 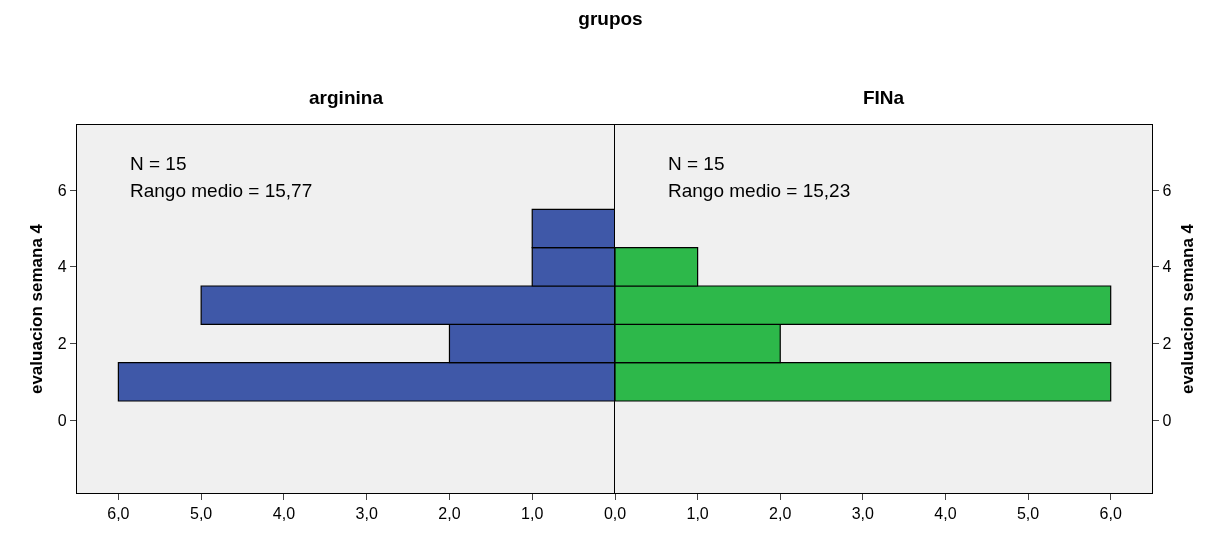 I want to click on chart-subtitle: FINa, so click(x=883, y=97).